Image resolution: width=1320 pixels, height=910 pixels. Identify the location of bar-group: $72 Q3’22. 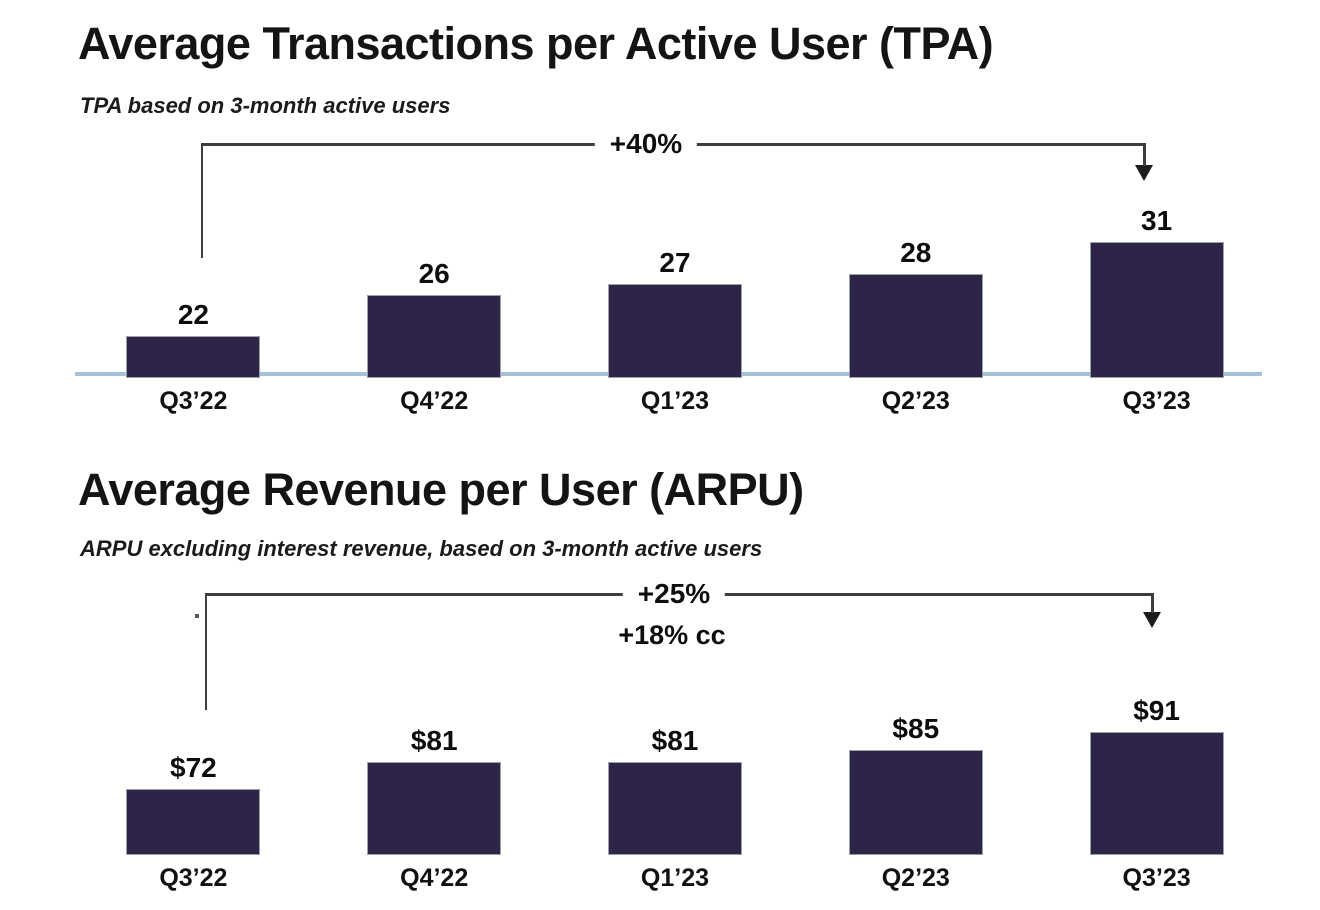
(193, 810).